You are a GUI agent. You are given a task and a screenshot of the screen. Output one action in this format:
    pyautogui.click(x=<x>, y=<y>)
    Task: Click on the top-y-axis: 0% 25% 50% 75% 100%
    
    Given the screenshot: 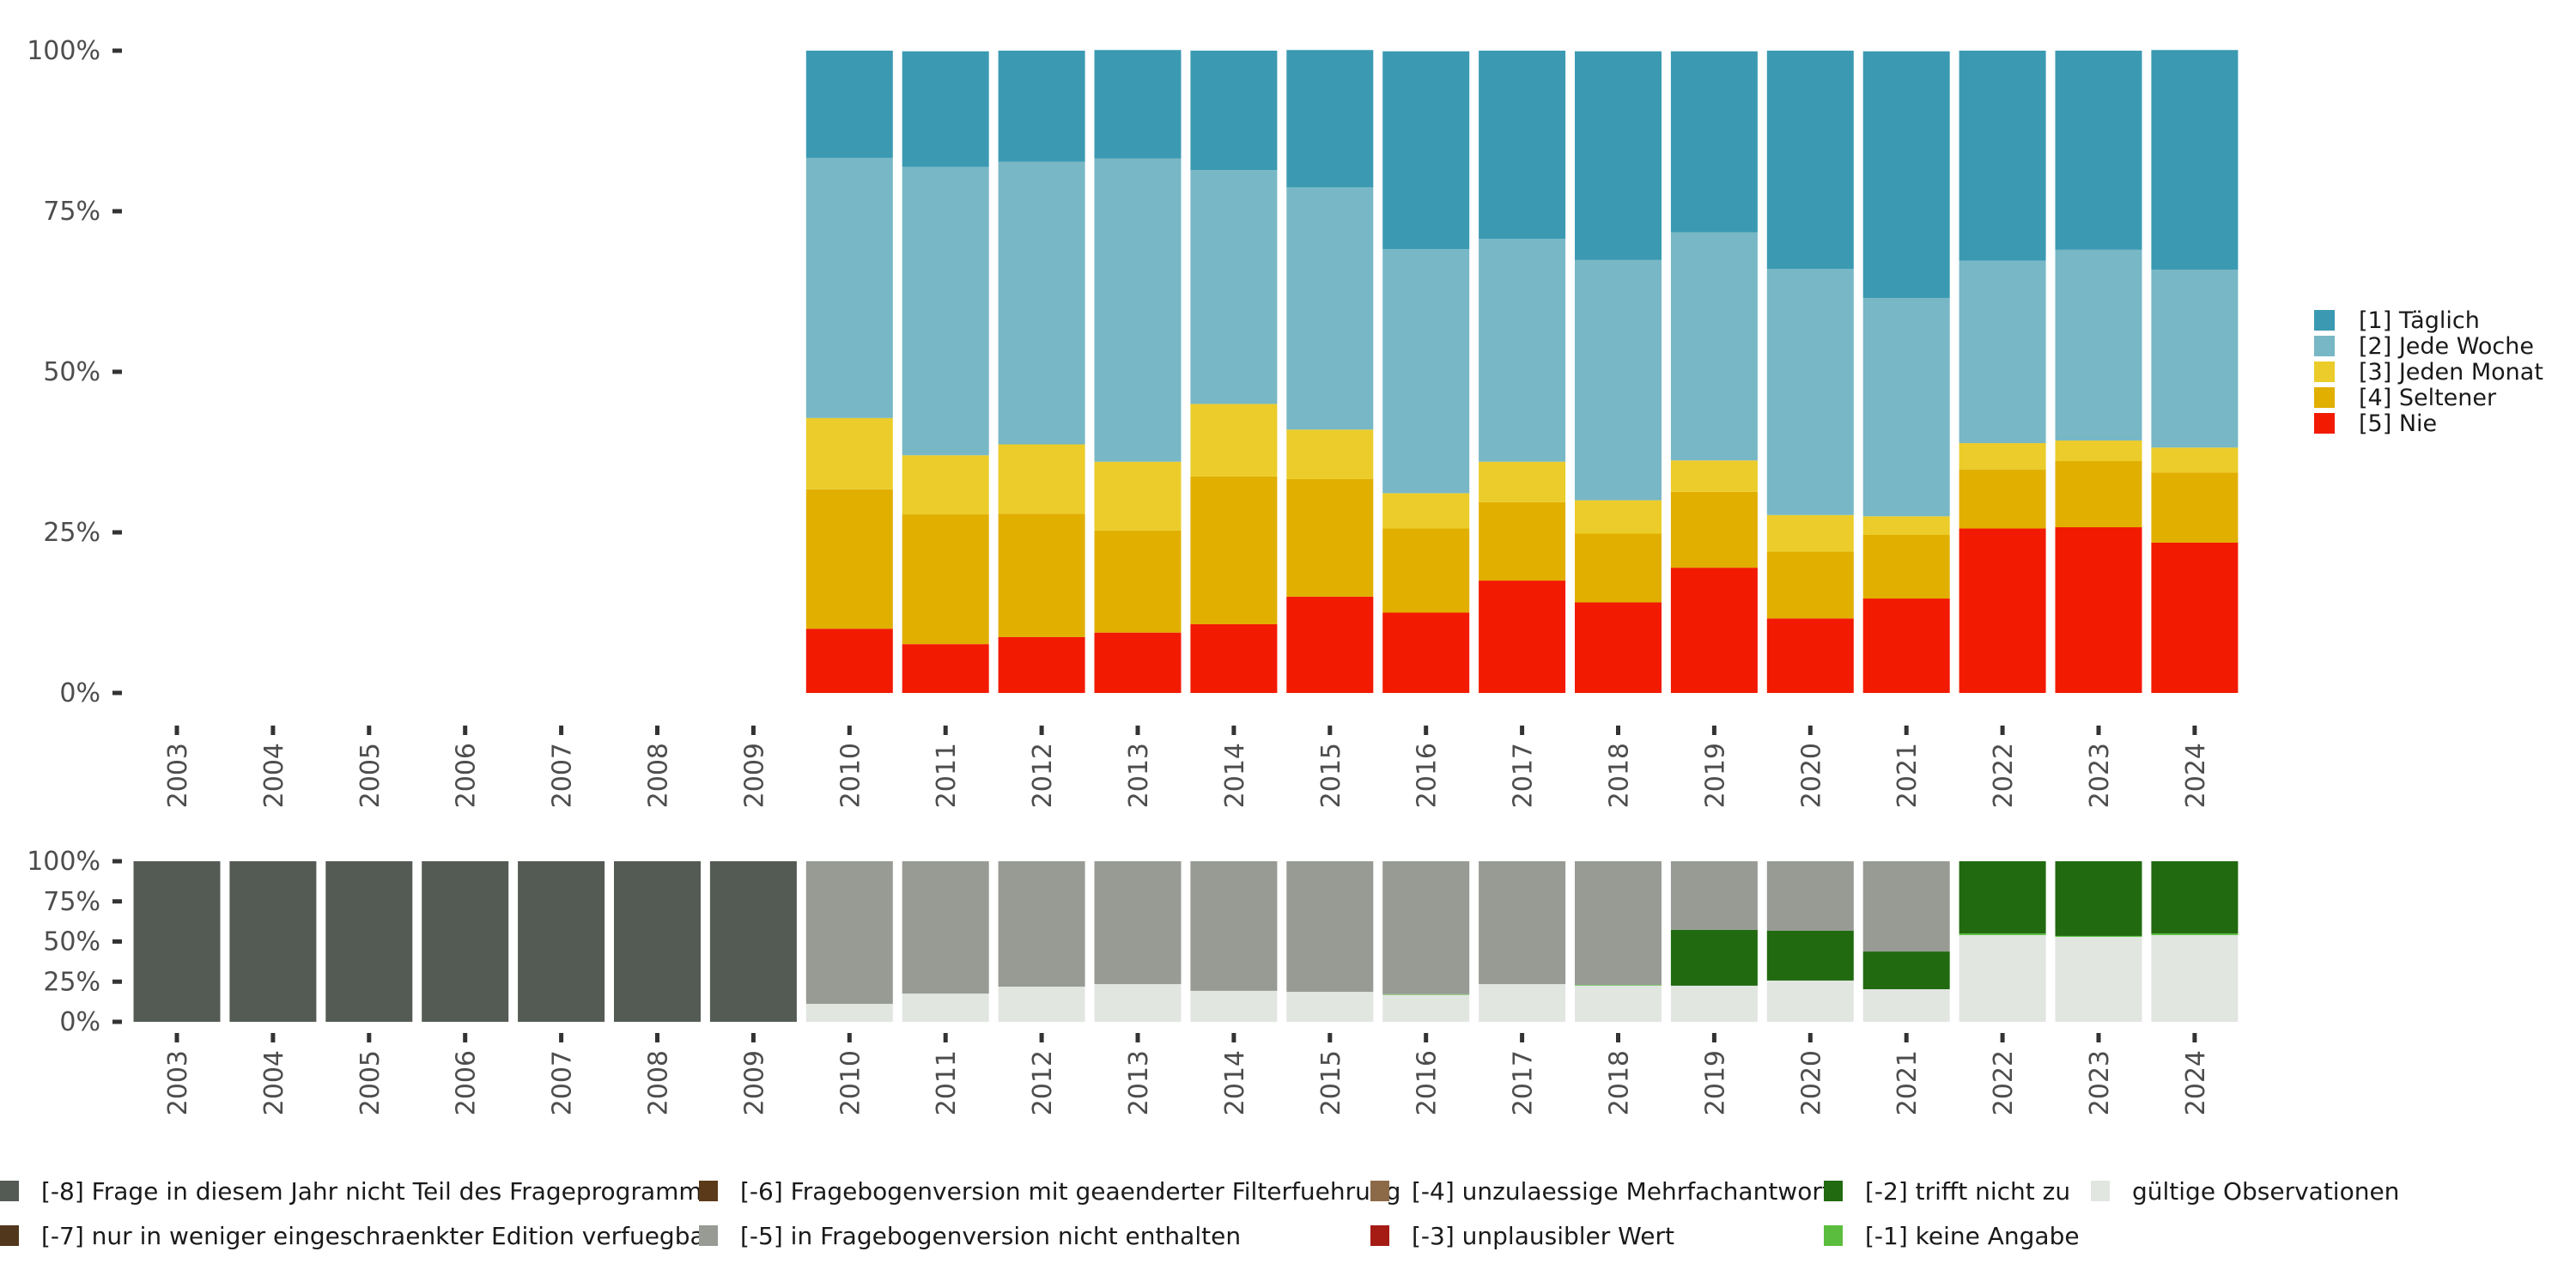 What is the action you would take?
    pyautogui.click(x=74, y=372)
    